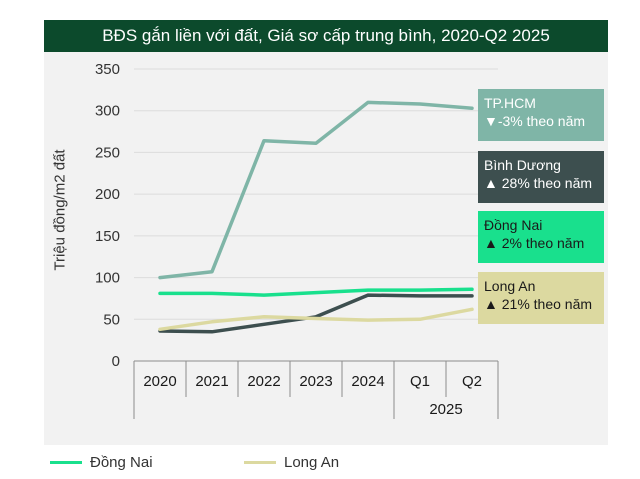 The width and height of the screenshot is (640, 479). What do you see at coordinates (367, 381) in the screenshot?
I see `x-tick-label: 2024` at bounding box center [367, 381].